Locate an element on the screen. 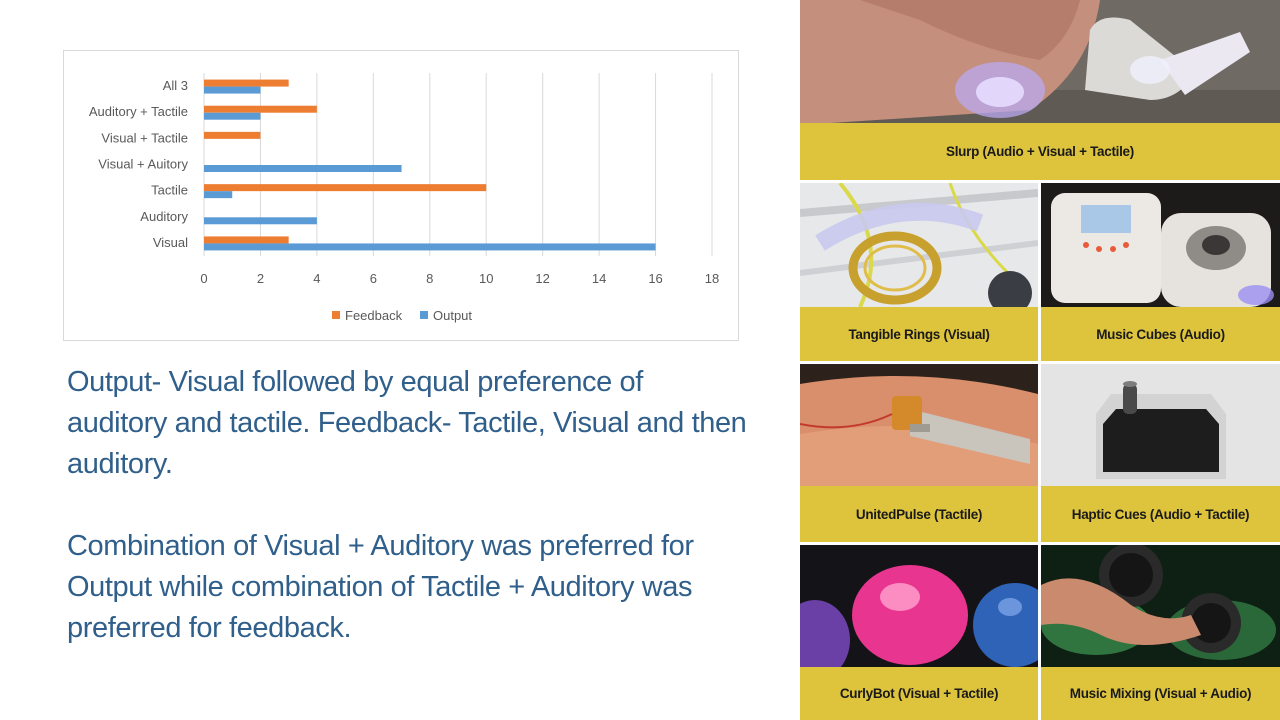 Image resolution: width=1280 pixels, height=720 pixels. category-label: Tactile is located at coordinates (169, 190).